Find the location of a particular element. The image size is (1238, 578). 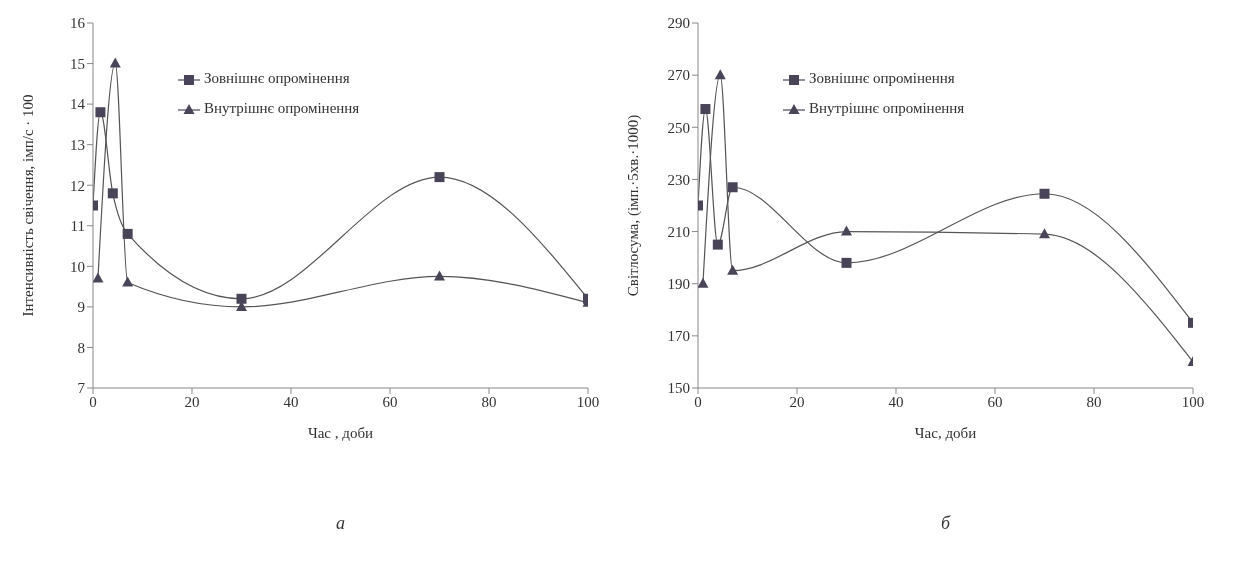

x-axis-title: Час, доби is located at coordinates (945, 433).